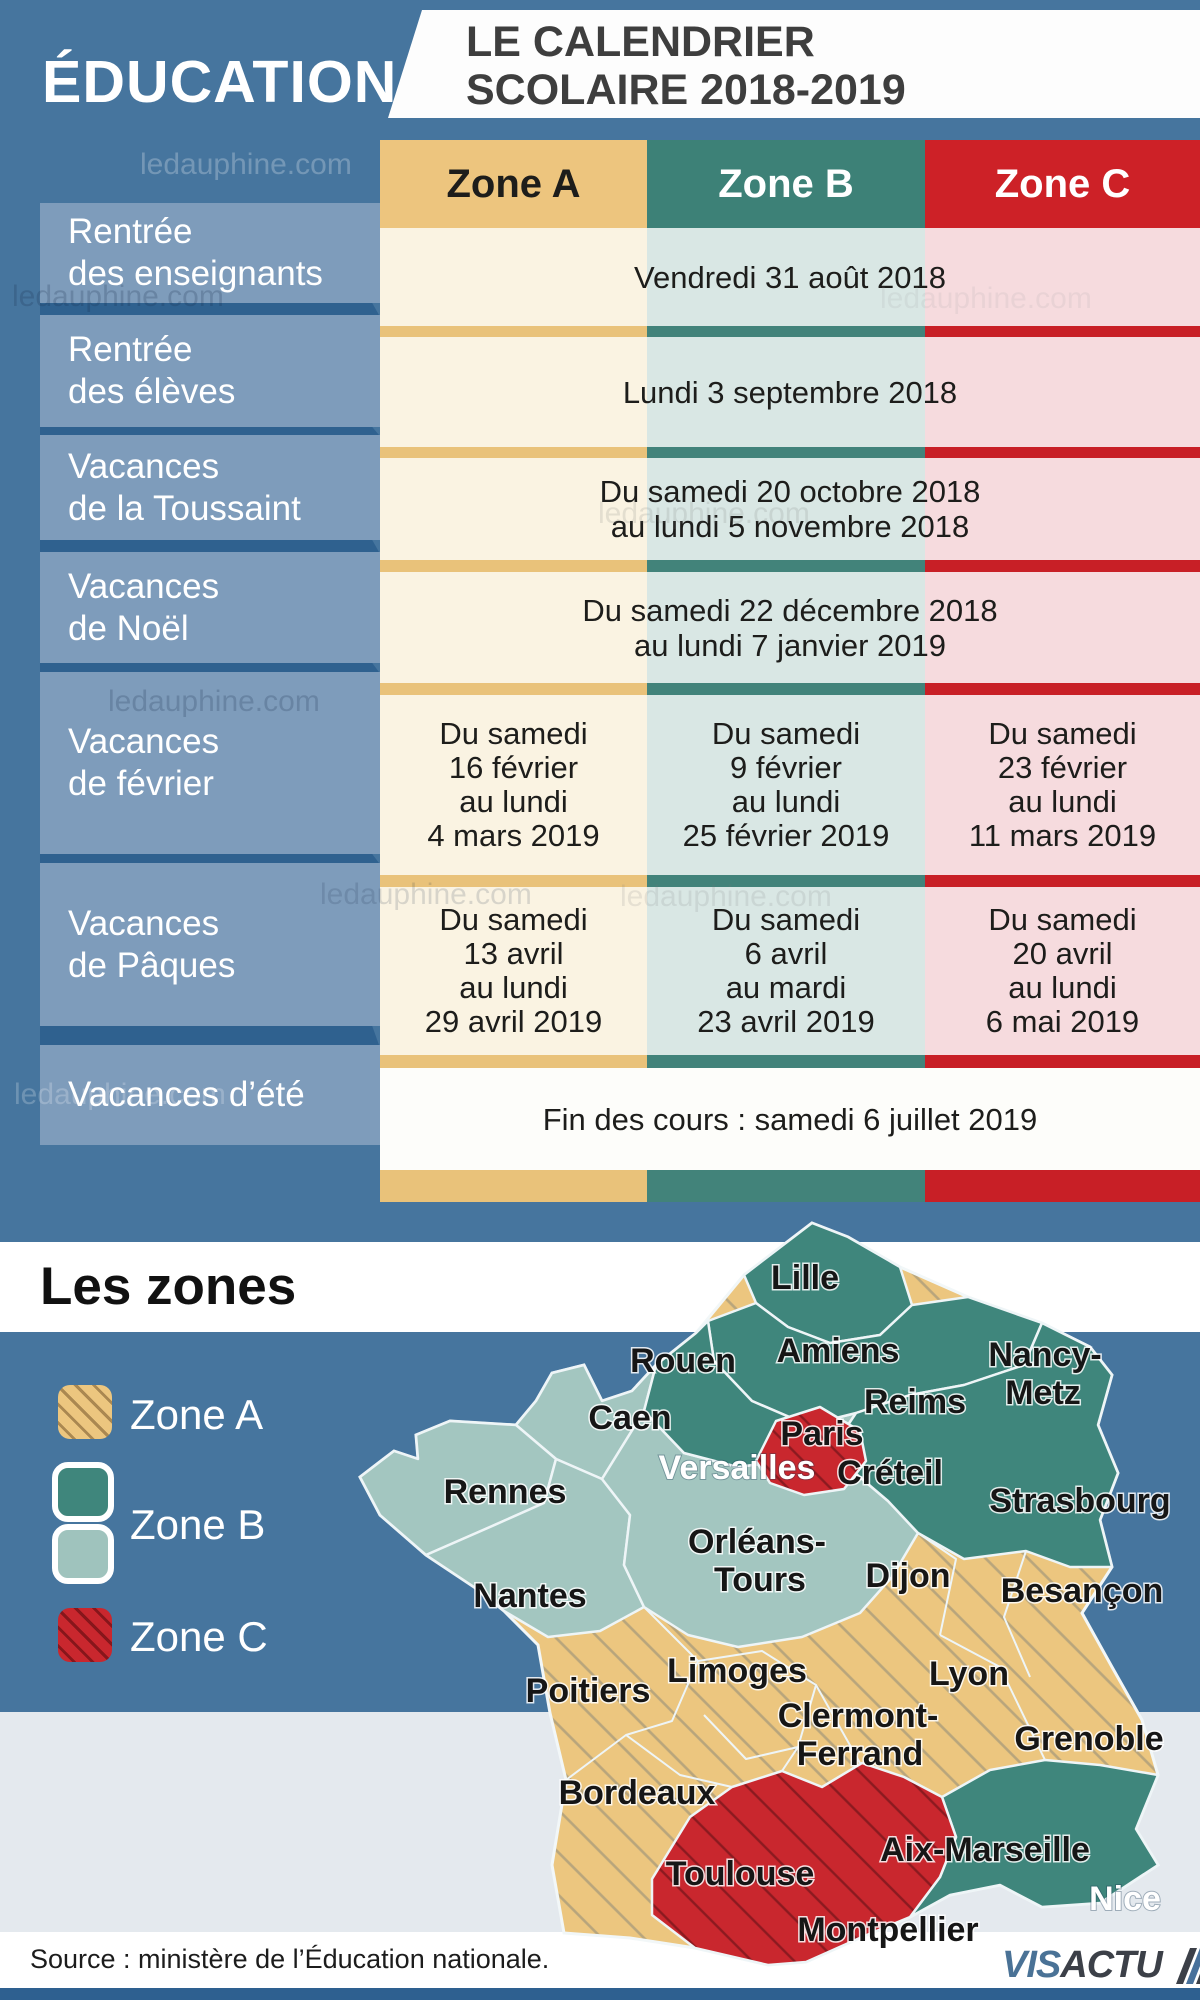 The height and width of the screenshot is (2000, 1200). I want to click on map-city-label: Rouen, so click(683, 1361).